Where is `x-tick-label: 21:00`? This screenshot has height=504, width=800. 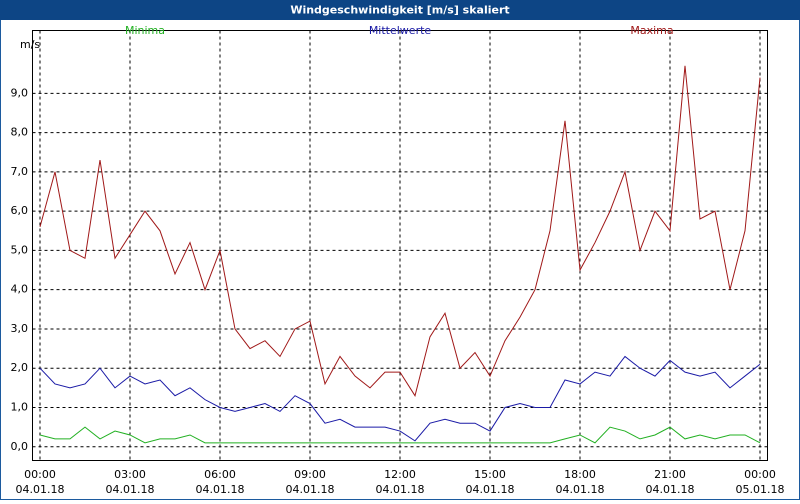
x-tick-label: 21:00 is located at coordinates (670, 474).